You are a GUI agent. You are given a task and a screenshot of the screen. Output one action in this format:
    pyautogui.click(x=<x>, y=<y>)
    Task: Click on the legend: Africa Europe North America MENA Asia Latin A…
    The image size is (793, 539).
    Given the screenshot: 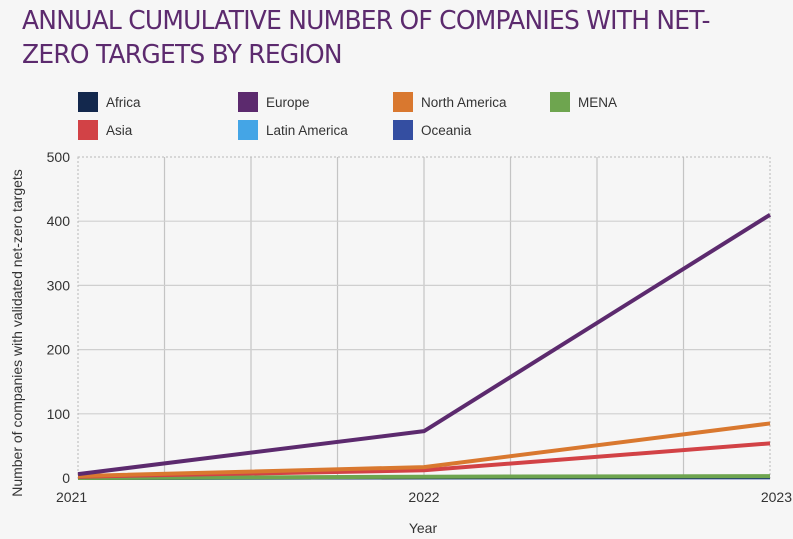 What is the action you would take?
    pyautogui.click(x=428, y=117)
    